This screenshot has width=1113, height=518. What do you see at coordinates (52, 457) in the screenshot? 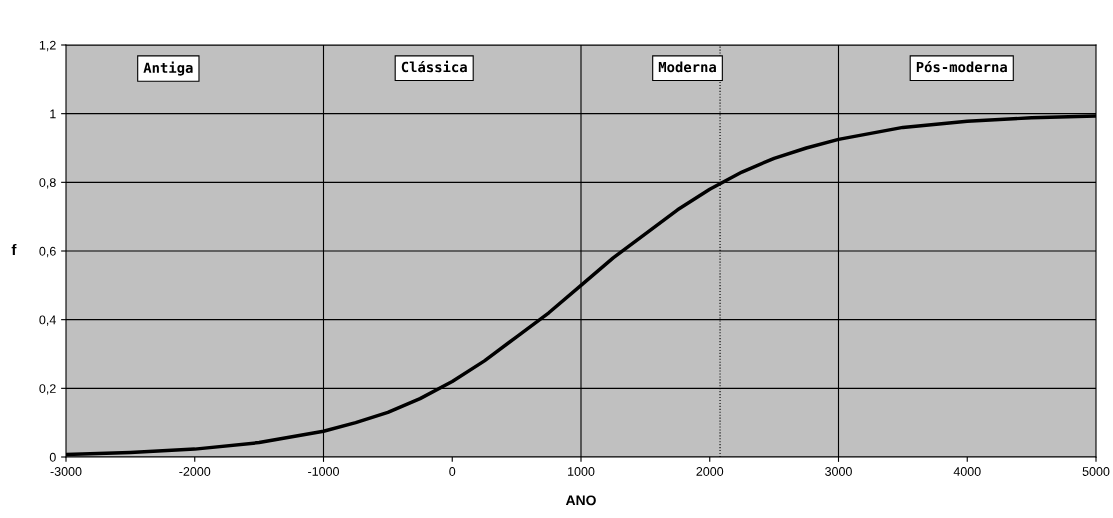
I see `y-tick-label: 0` at bounding box center [52, 457].